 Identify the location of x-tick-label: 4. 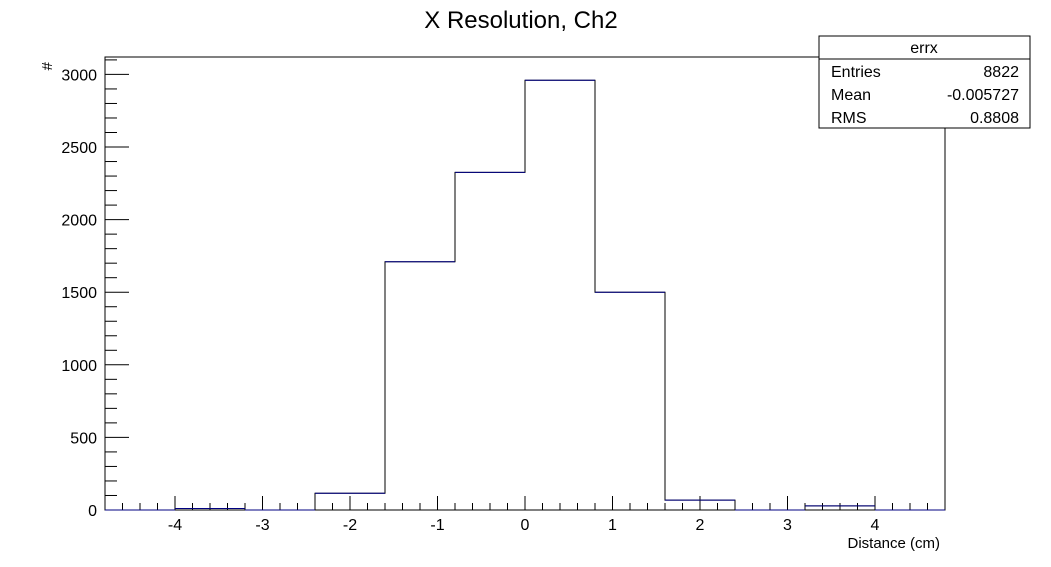
(875, 525).